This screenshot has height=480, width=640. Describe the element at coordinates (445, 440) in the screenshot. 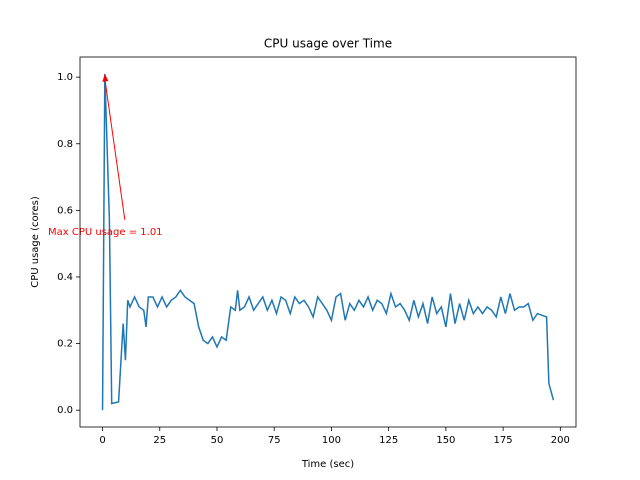

I see `x-tick-label: 150` at that location.